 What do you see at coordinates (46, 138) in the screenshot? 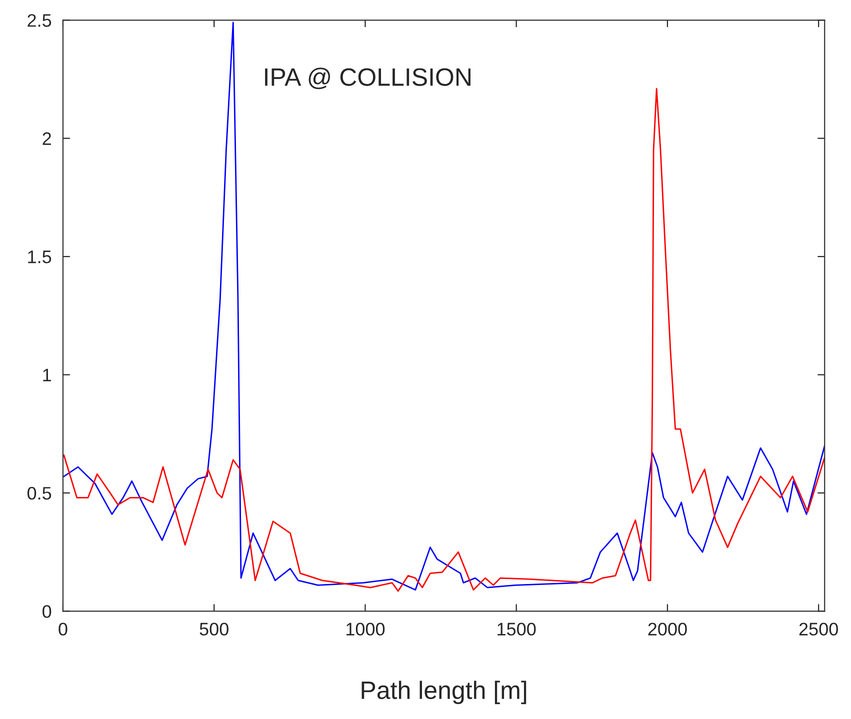
I see `y-tick-label: 2` at bounding box center [46, 138].